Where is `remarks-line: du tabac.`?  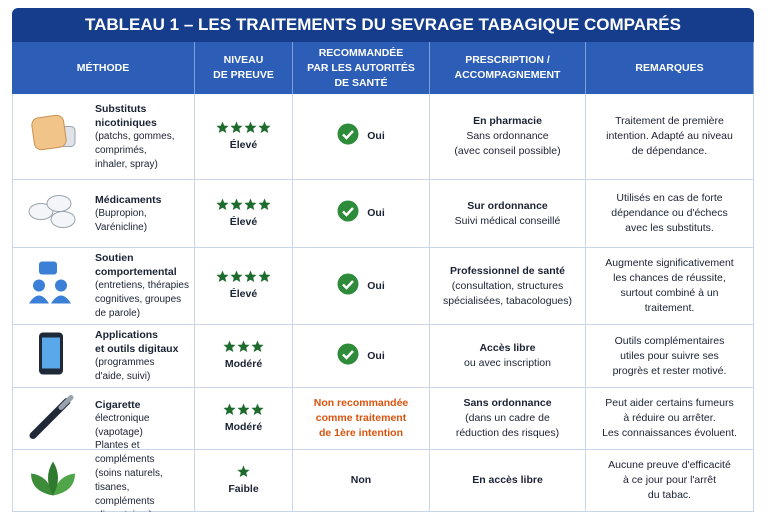 remarks-line: du tabac. is located at coordinates (669, 495).